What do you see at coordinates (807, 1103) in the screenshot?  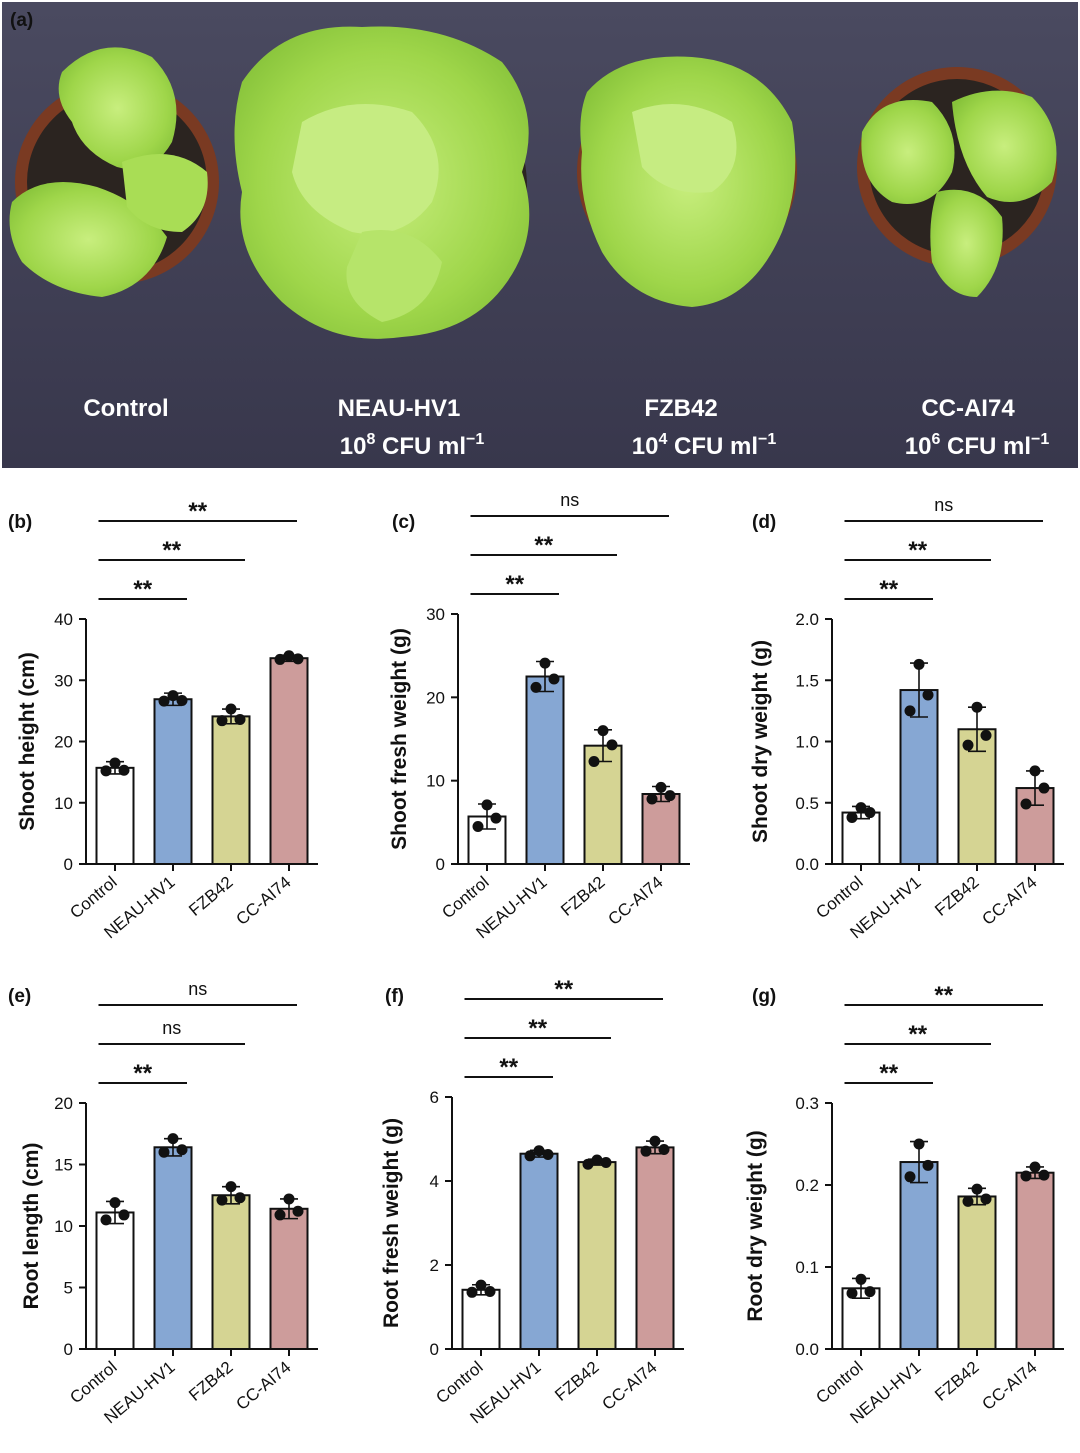 I see `y-tick-label: 0.3` at bounding box center [807, 1103].